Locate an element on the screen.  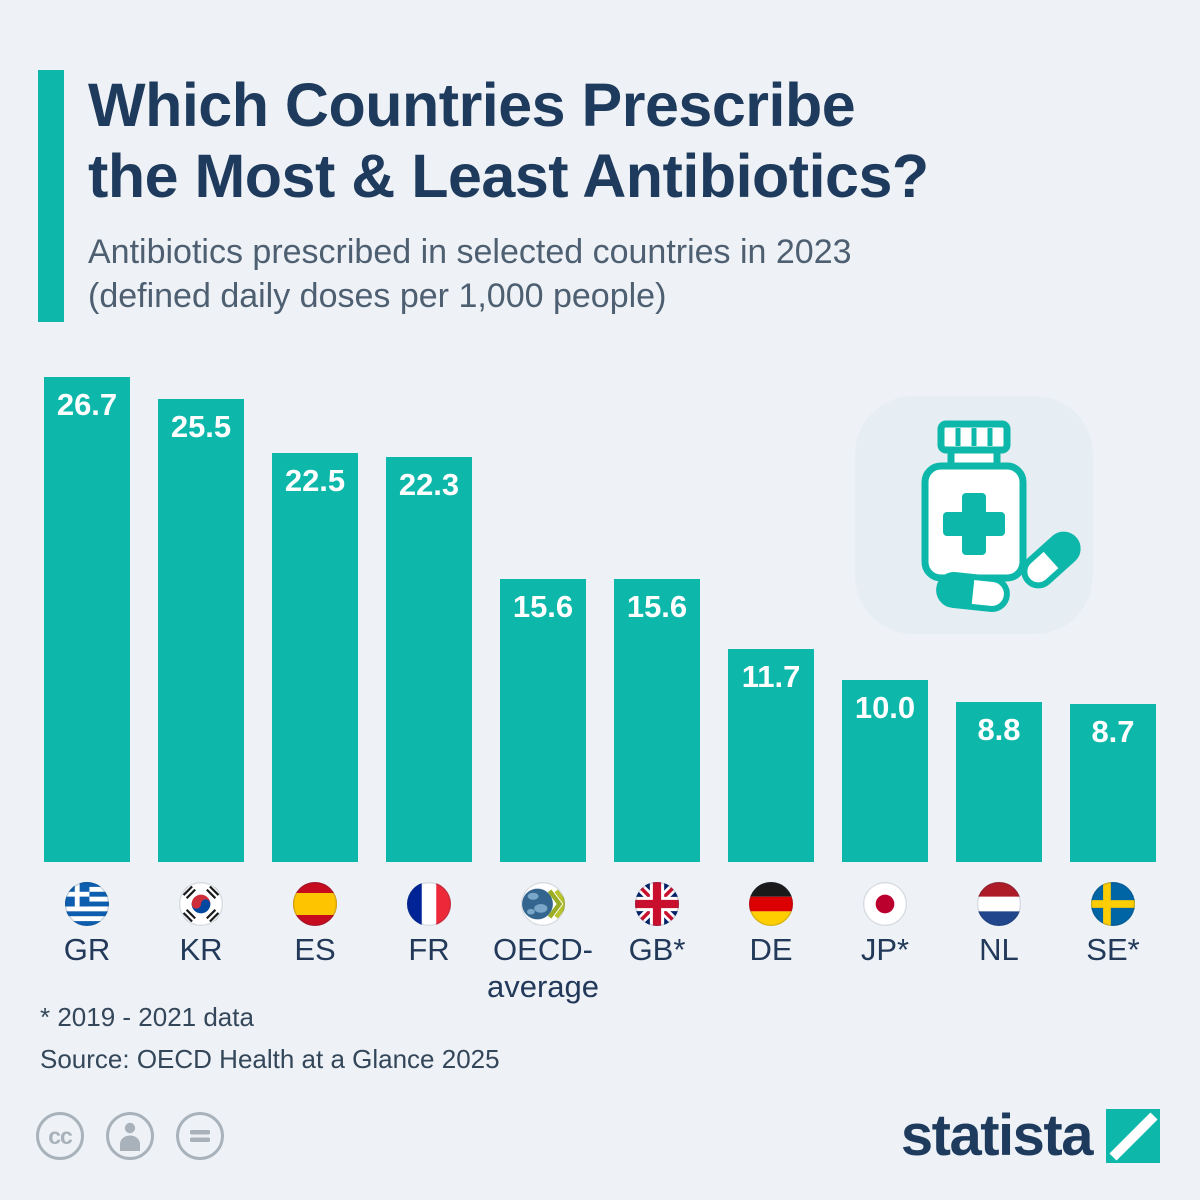
category-label: NL is located at coordinates (999, 949).